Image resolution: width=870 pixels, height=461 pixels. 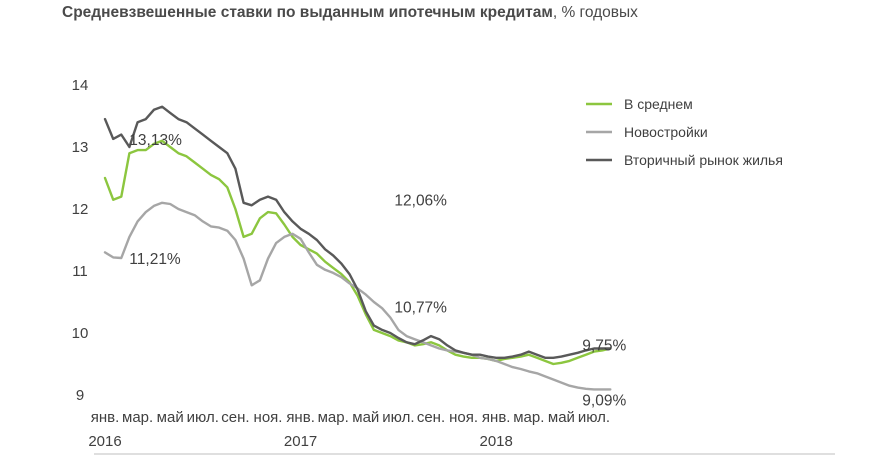 What do you see at coordinates (604, 400) in the screenshot?
I see `data-label: 9,09%` at bounding box center [604, 400].